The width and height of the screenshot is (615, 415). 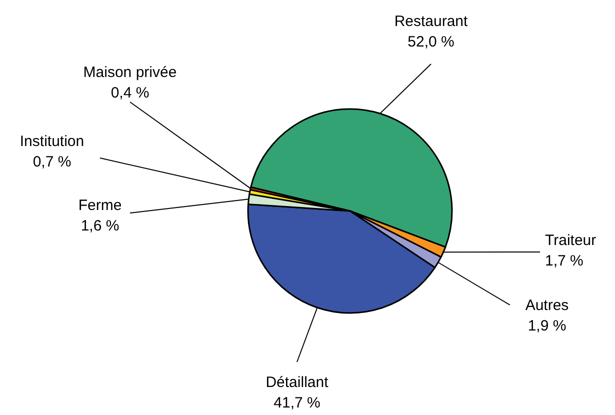 What do you see at coordinates (100, 225) in the screenshot?
I see `data-label: 1,6 %` at bounding box center [100, 225].